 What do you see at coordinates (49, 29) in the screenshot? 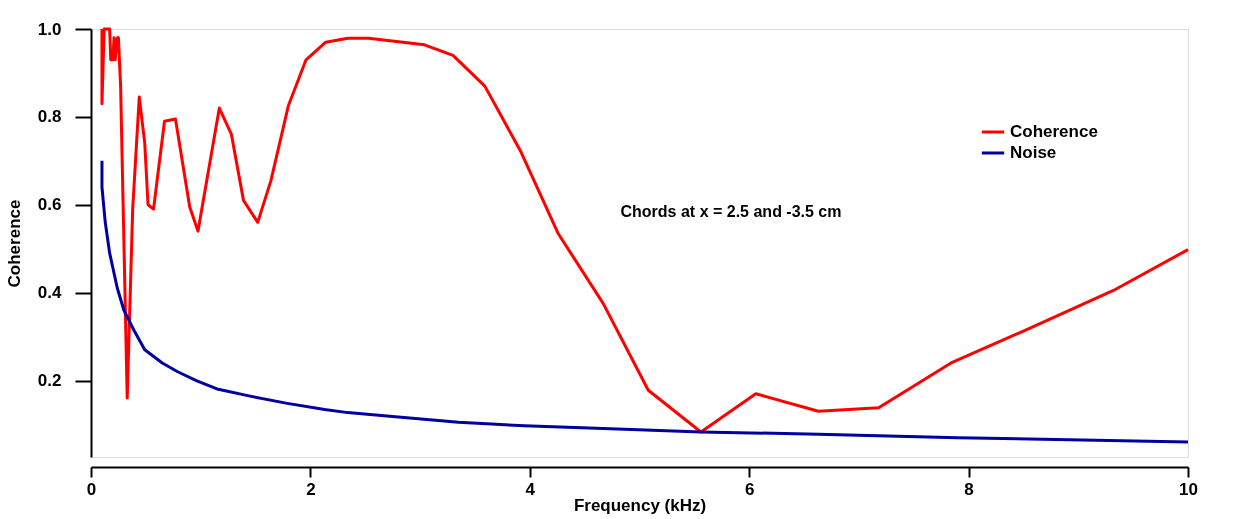
I see `y-tick-label: 1.0` at bounding box center [49, 29].